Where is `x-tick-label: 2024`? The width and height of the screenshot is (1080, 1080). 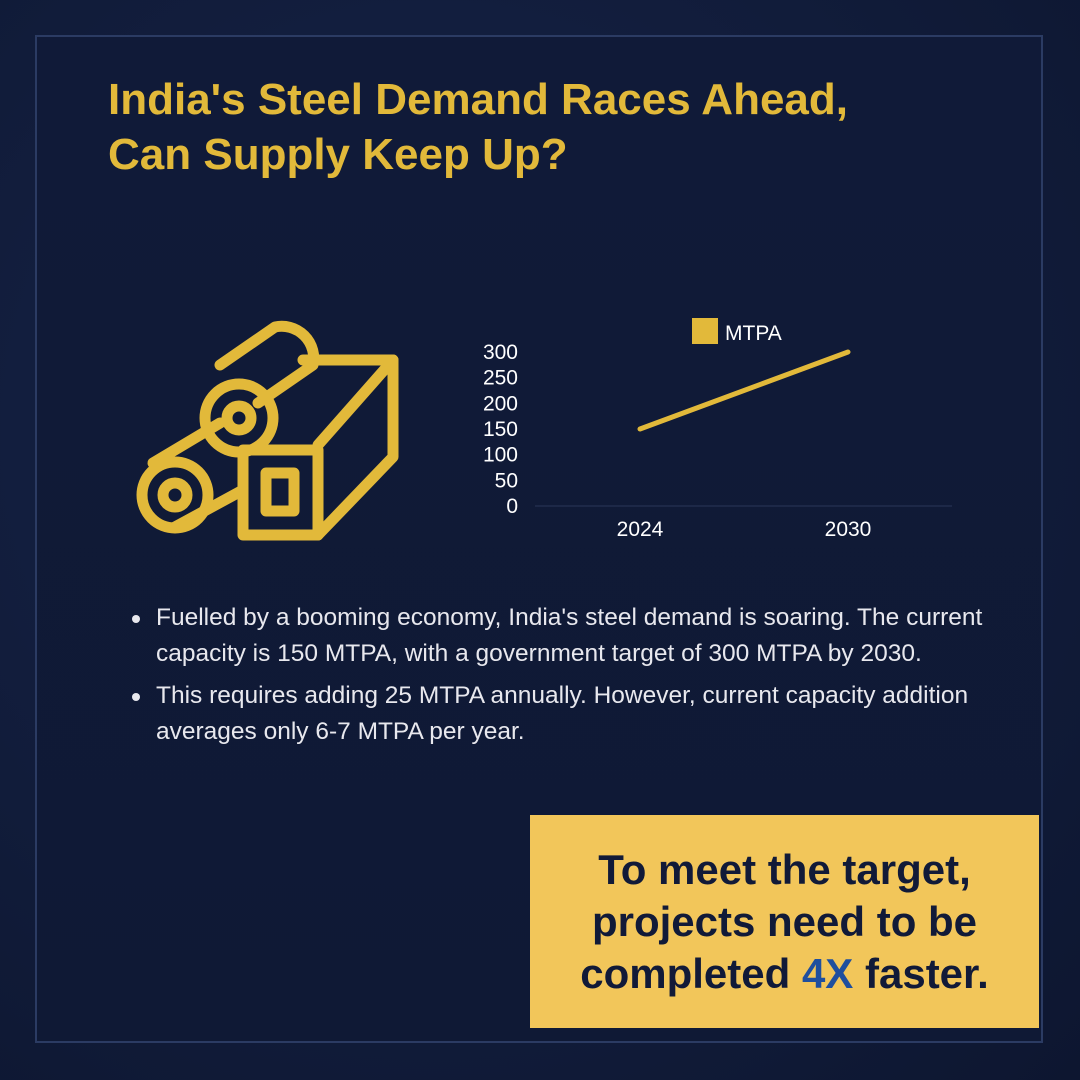
x-tick-label: 2024 is located at coordinates (640, 529).